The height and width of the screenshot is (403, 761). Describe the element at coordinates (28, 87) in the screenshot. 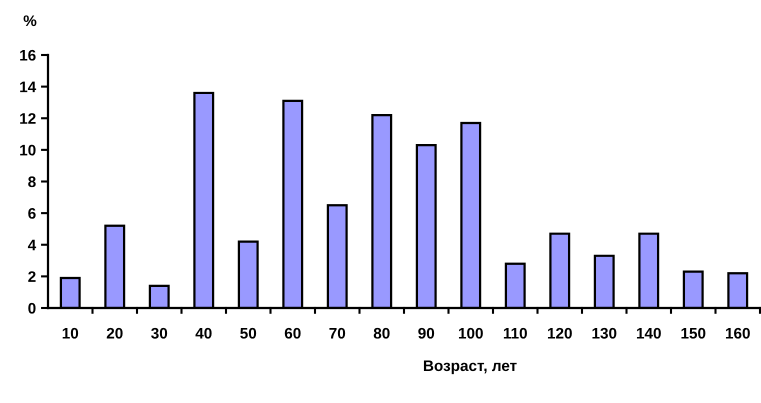

I see `y-tick-label: 14` at that location.